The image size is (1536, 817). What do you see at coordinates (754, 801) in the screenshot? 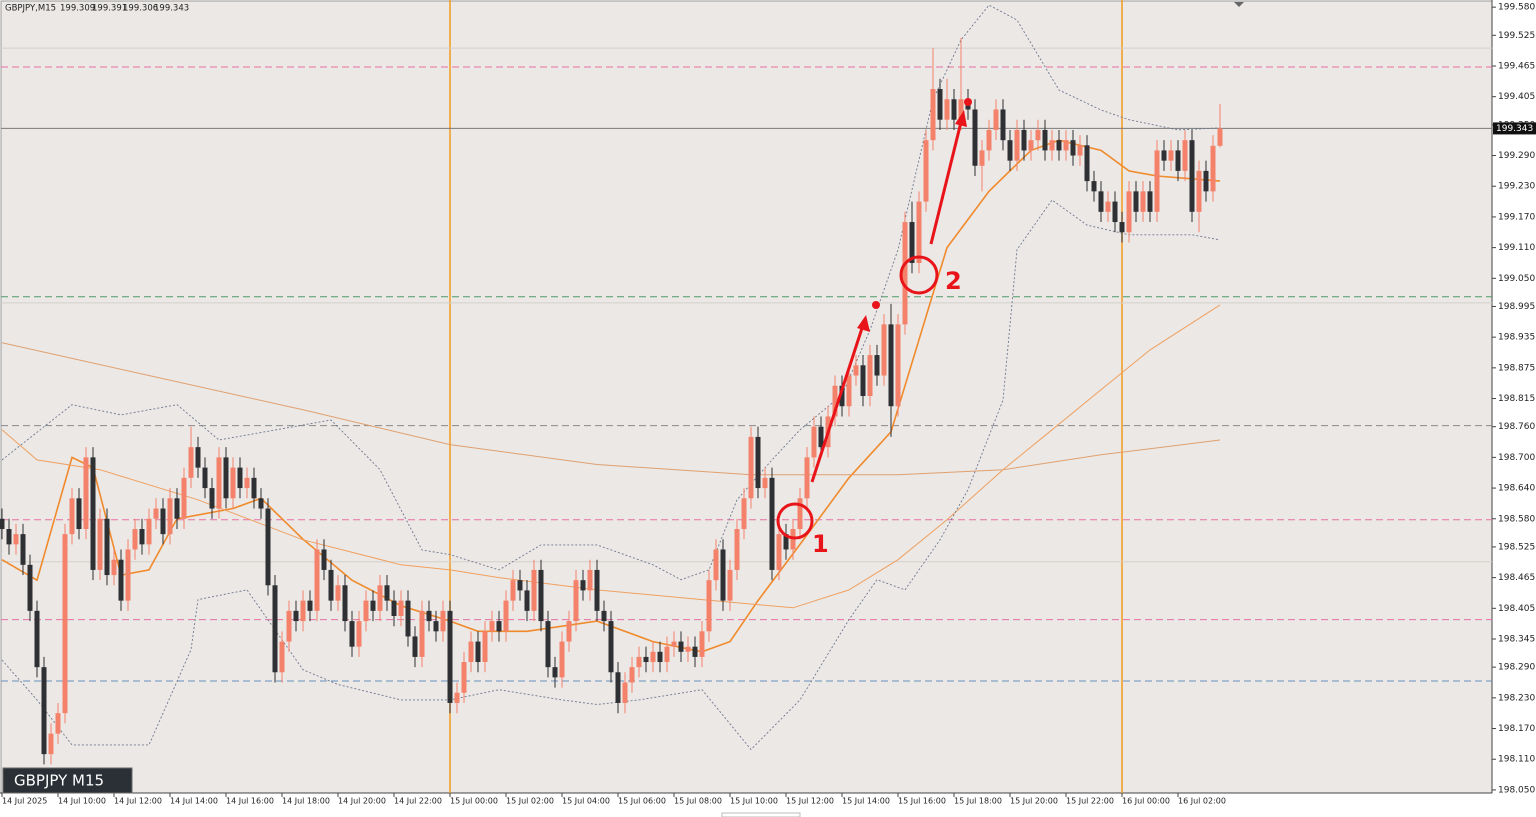
I see `x-tick-label: 15 Jul 10:00` at bounding box center [754, 801].